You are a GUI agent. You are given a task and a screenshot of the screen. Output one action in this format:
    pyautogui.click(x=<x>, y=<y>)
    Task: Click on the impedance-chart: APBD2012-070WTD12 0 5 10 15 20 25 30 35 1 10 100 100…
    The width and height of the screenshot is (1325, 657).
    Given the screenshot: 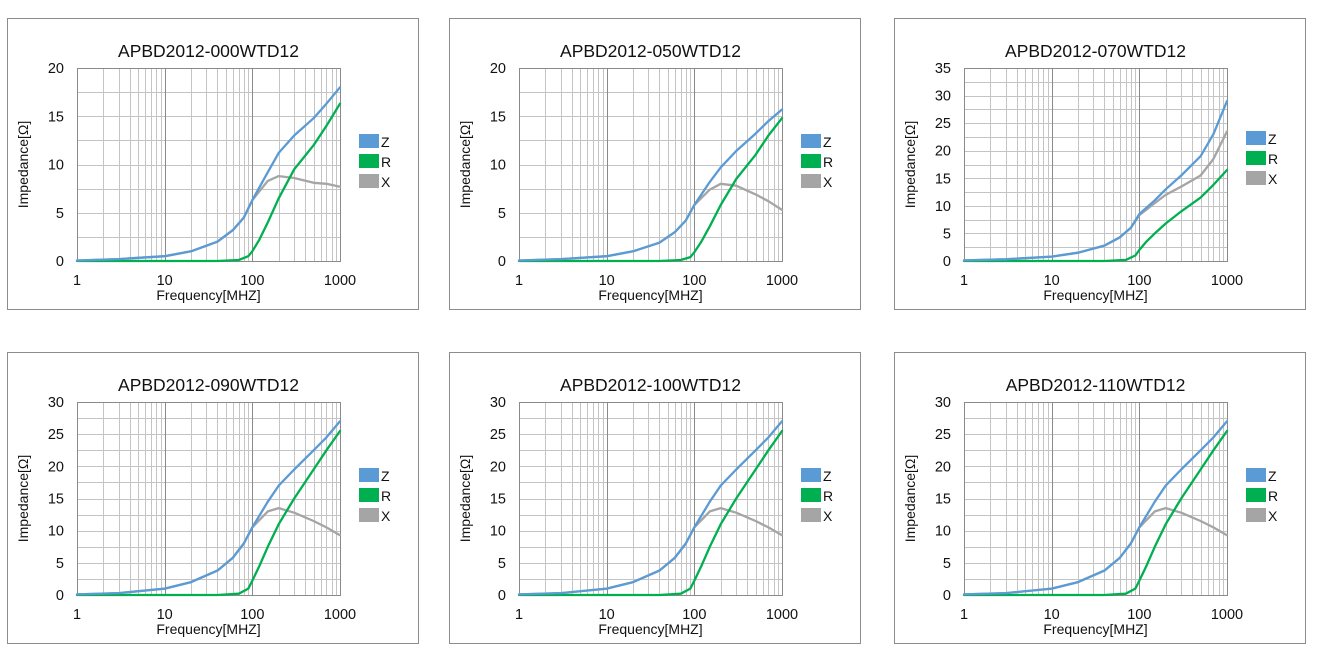 What is the action you would take?
    pyautogui.click(x=1090, y=172)
    